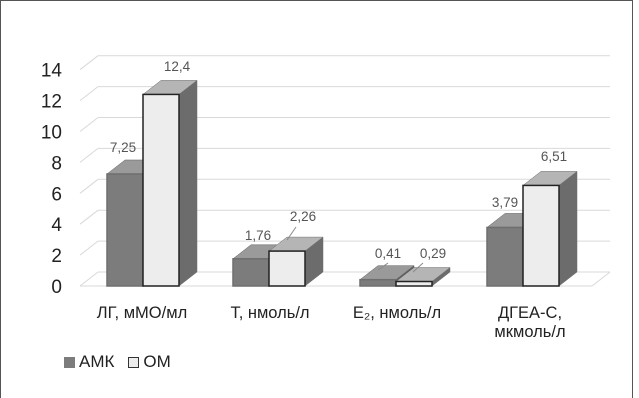 Image resolution: width=639 pixels, height=398 pixels. Describe the element at coordinates (134, 362) in the screenshot. I see `legend-swatch-om` at that location.